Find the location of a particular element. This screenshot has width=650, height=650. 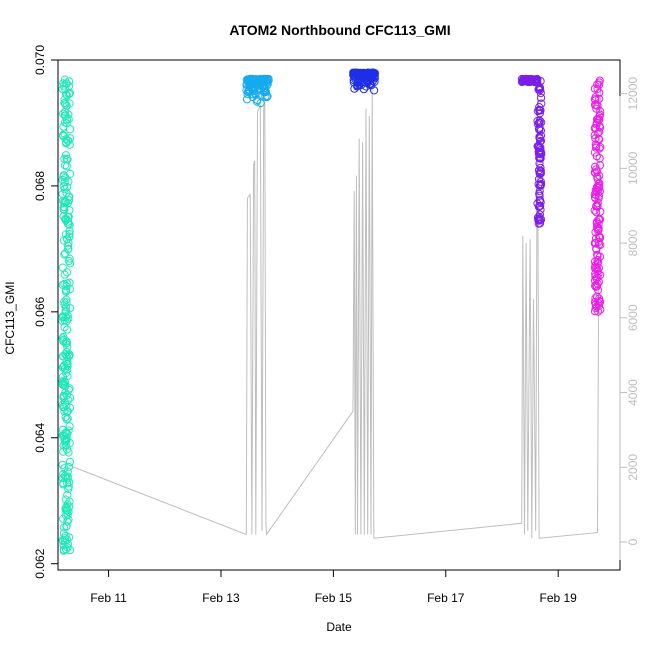

y-tick-label-2: 0.066 is located at coordinates (40, 312).